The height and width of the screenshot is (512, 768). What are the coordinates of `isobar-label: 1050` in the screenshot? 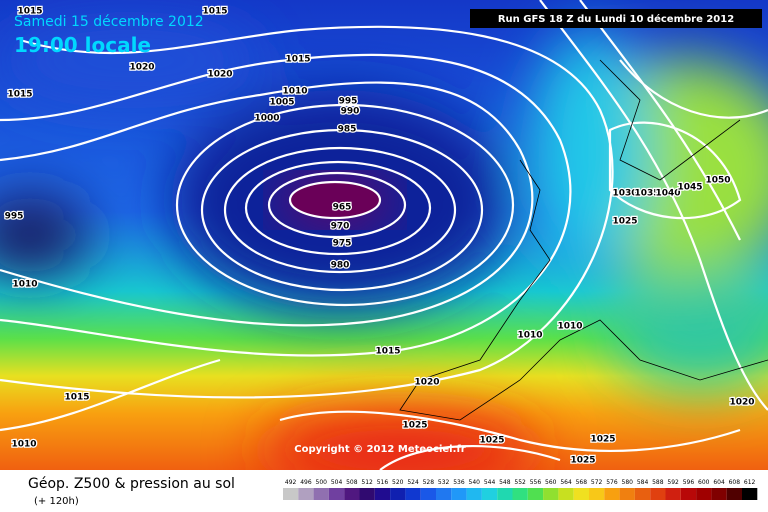 It's located at (717, 181).